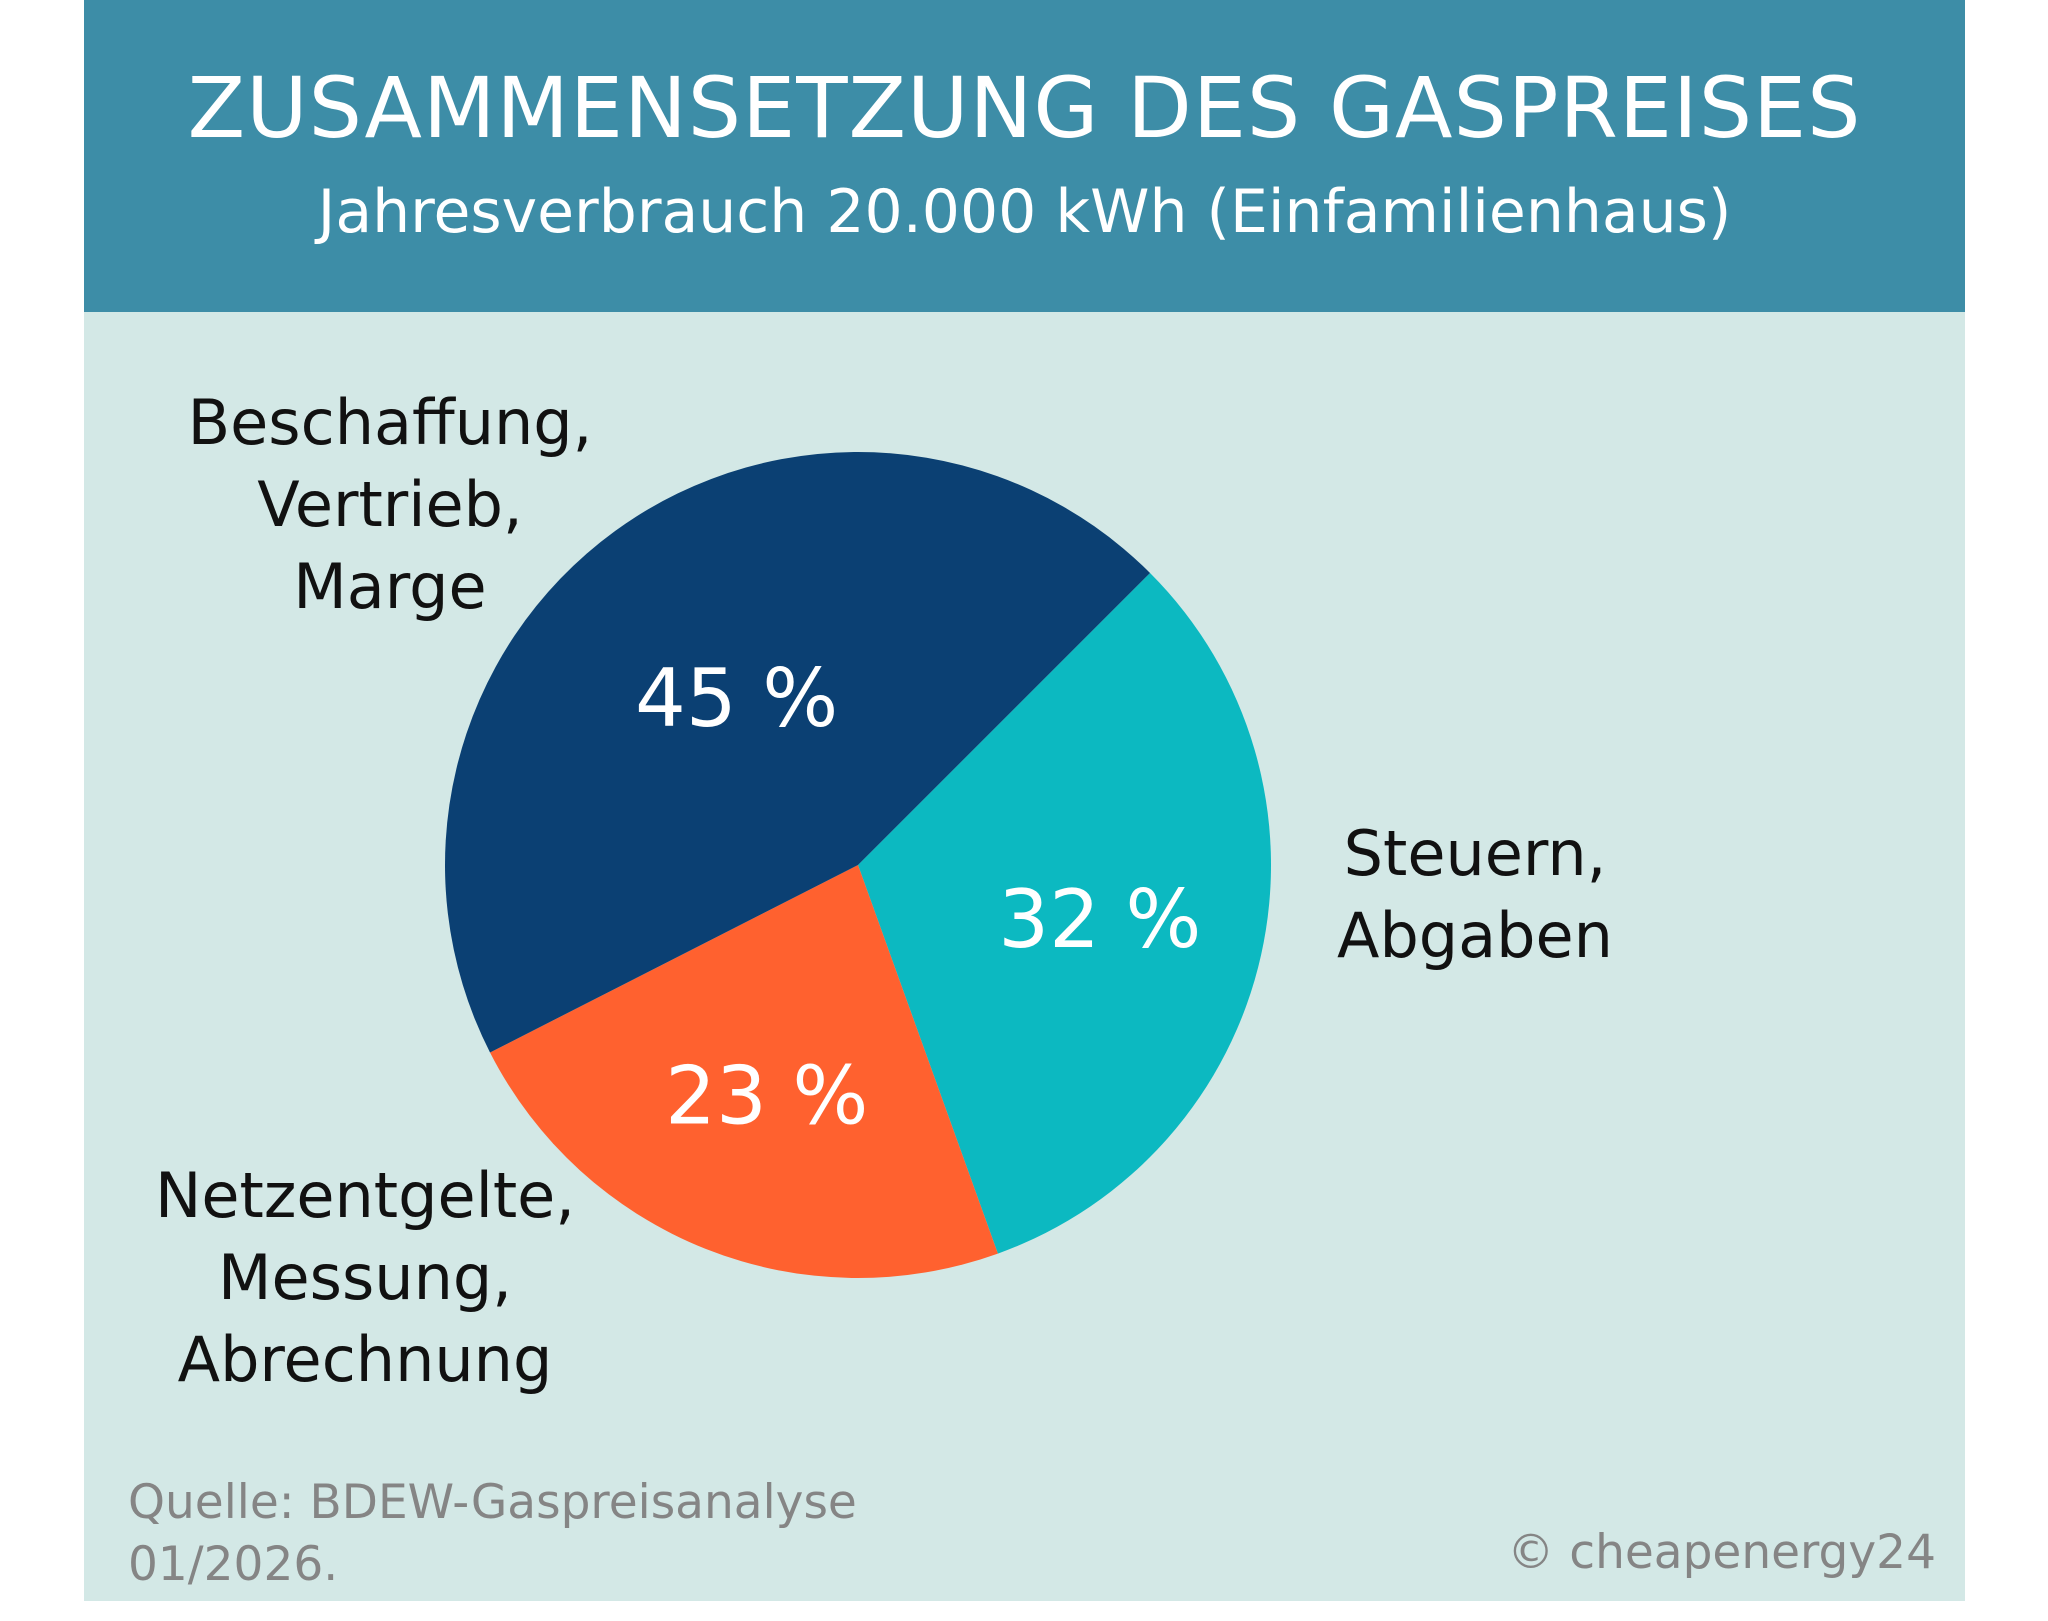 This screenshot has width=2048, height=1621. What do you see at coordinates (1475, 853) in the screenshot?
I see `label-line: Steuern,` at bounding box center [1475, 853].